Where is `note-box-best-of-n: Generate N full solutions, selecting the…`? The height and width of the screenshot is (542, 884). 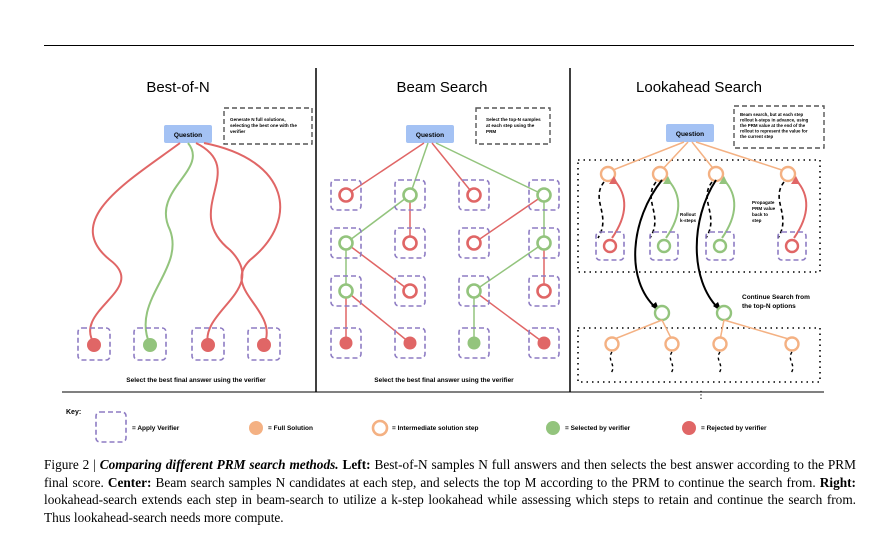 note-box-best-of-n: Generate N full solutions, selecting the… is located at coordinates (268, 126).